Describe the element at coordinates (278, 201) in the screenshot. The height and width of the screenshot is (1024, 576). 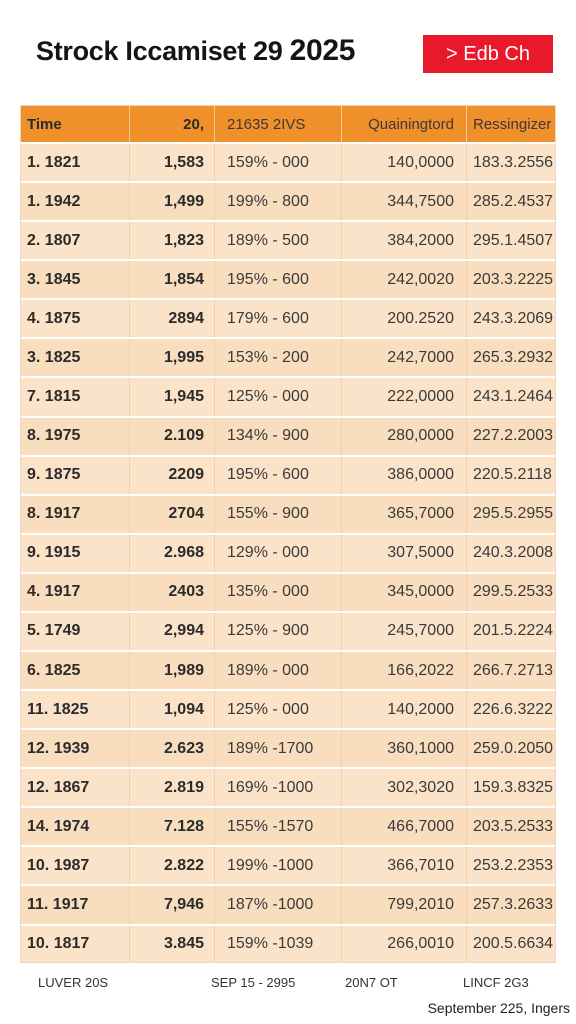
I see `cell-percent-range: 199% - 800` at that location.